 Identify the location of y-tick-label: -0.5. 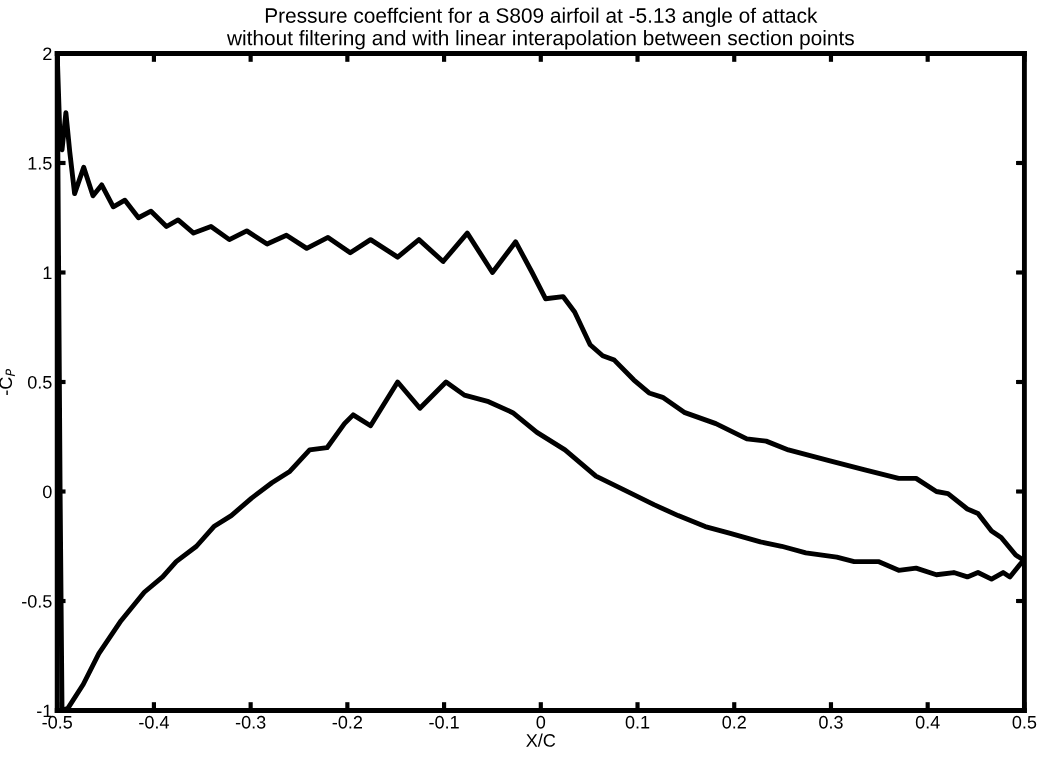
(37, 601).